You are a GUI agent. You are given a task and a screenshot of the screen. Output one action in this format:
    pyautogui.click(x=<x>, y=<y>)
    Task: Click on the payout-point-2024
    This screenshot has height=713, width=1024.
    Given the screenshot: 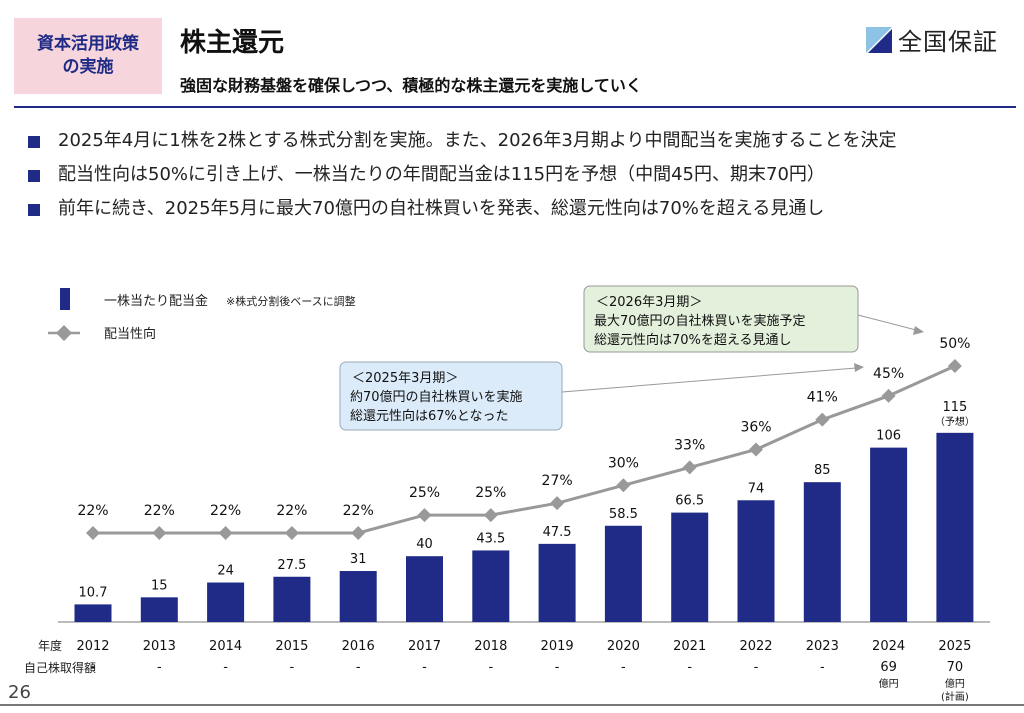 What is the action you would take?
    pyautogui.click(x=888, y=395)
    